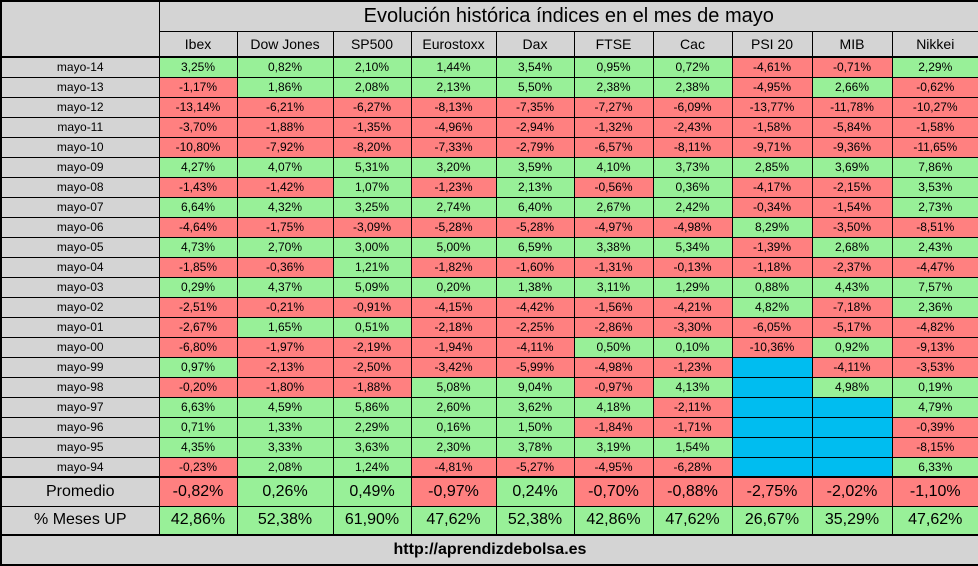 This screenshot has height=566, width=978. I want to click on value-cell: -2,43%, so click(692, 127).